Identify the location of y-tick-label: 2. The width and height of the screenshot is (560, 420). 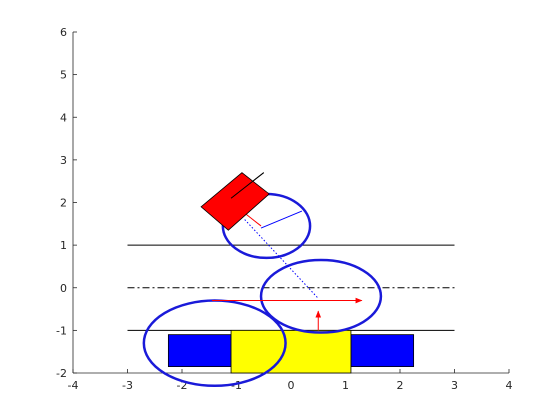
(63, 203).